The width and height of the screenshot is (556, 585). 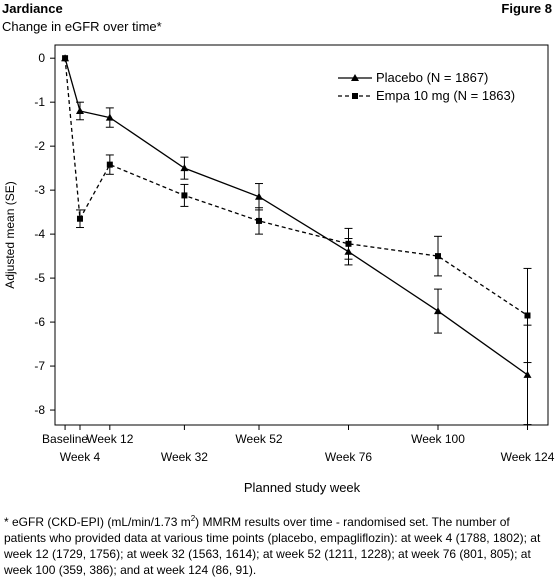 I want to click on x-tick-label: Week 4, so click(x=80, y=457).